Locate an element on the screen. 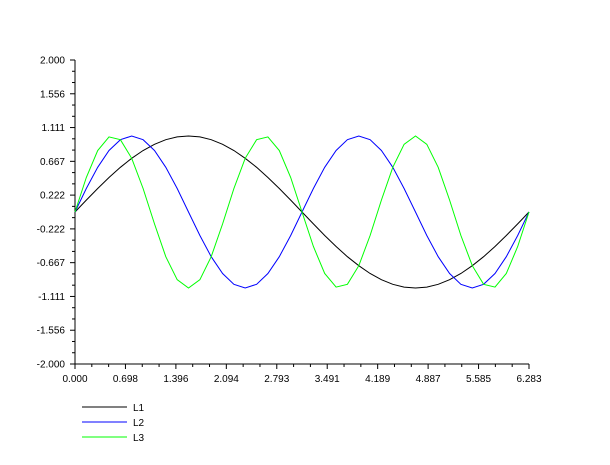 The image size is (610, 465). x-tick-label: 3.491 is located at coordinates (327, 379).